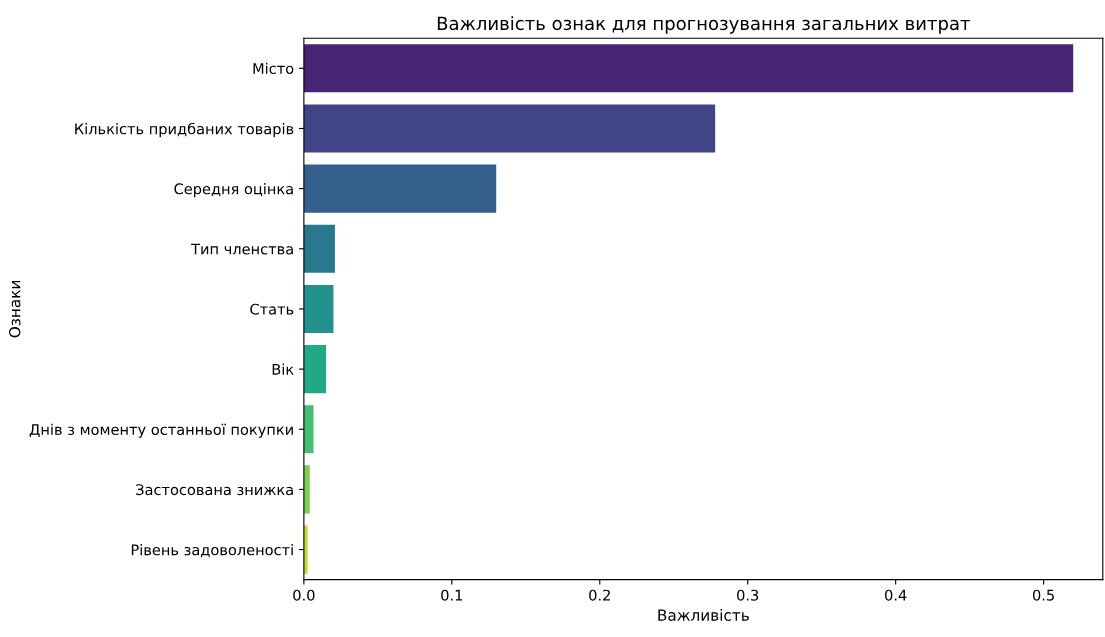  Describe the element at coordinates (161, 430) in the screenshot. I see `y-tick-label: Днів з моменту останньої покупки` at that location.